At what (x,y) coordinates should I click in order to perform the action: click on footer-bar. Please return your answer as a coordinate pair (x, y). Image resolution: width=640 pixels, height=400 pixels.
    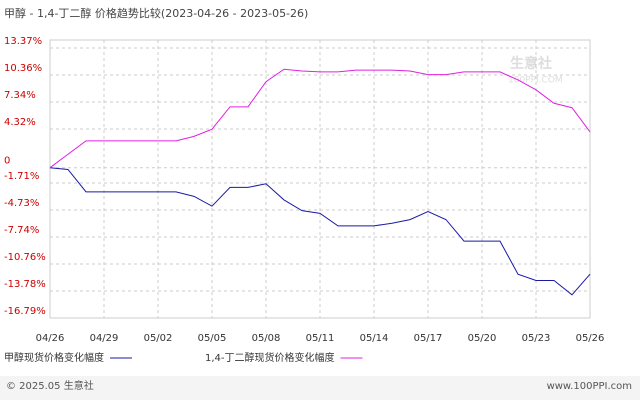
    Looking at the image, I should click on (320, 388).